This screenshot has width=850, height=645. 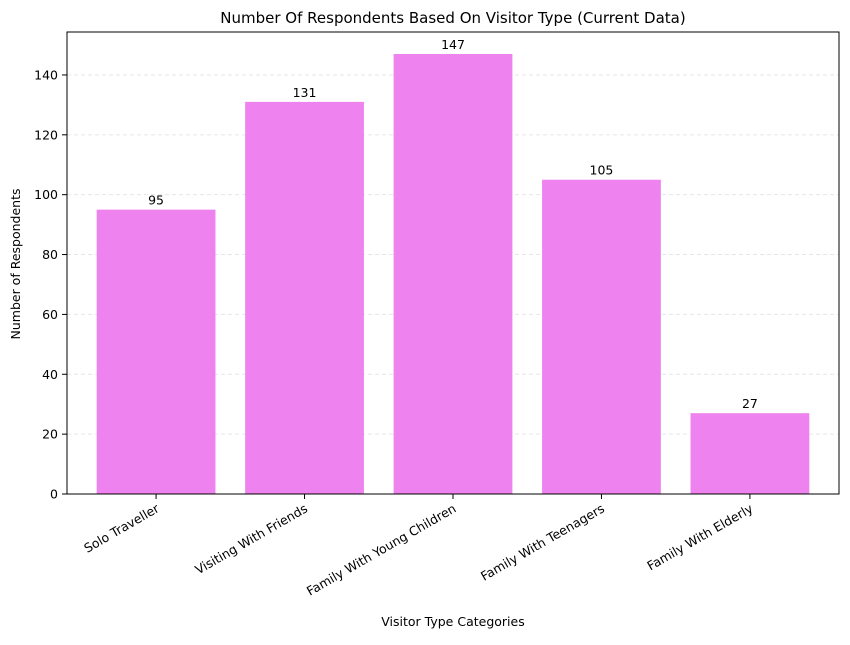 I want to click on bar-value-label: 105, so click(x=602, y=170).